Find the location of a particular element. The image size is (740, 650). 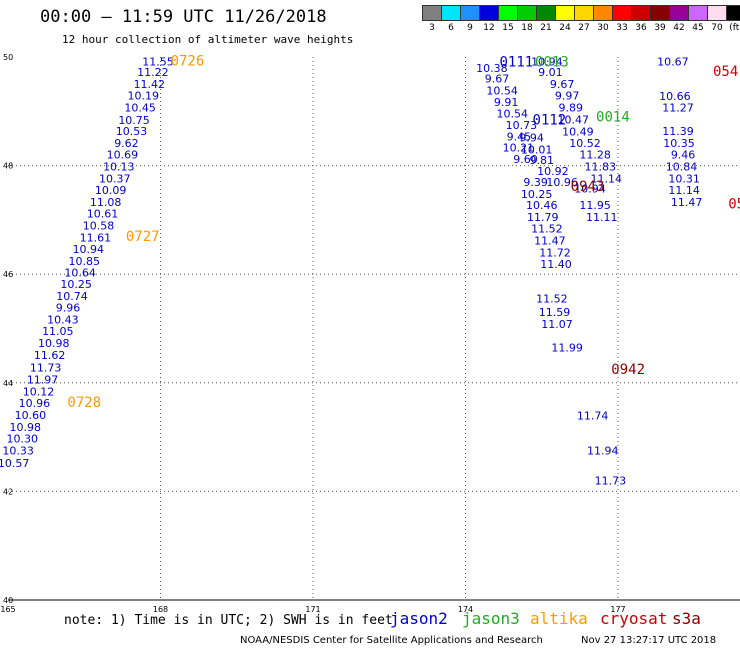

data-label-jason3: 9.89 is located at coordinates (570, 107).